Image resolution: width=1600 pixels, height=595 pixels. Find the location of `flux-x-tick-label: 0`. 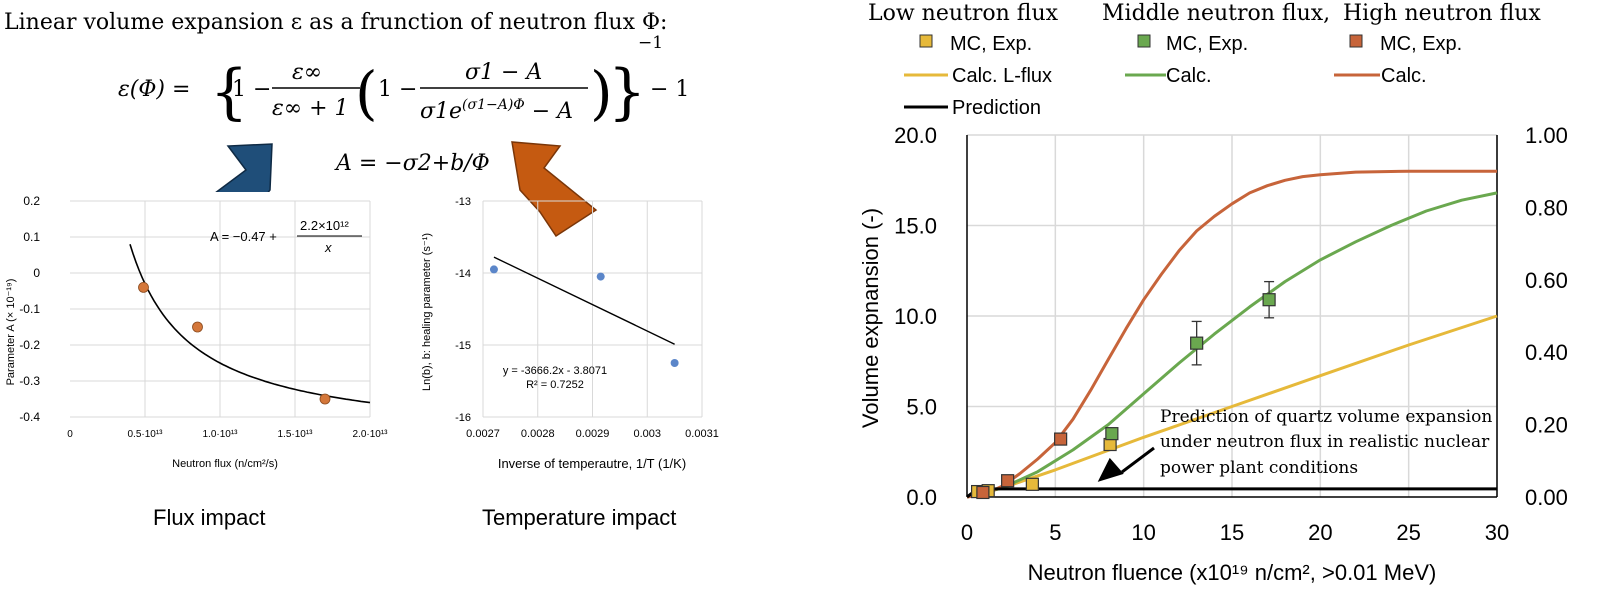

flux-x-tick-label: 0 is located at coordinates (70, 434).